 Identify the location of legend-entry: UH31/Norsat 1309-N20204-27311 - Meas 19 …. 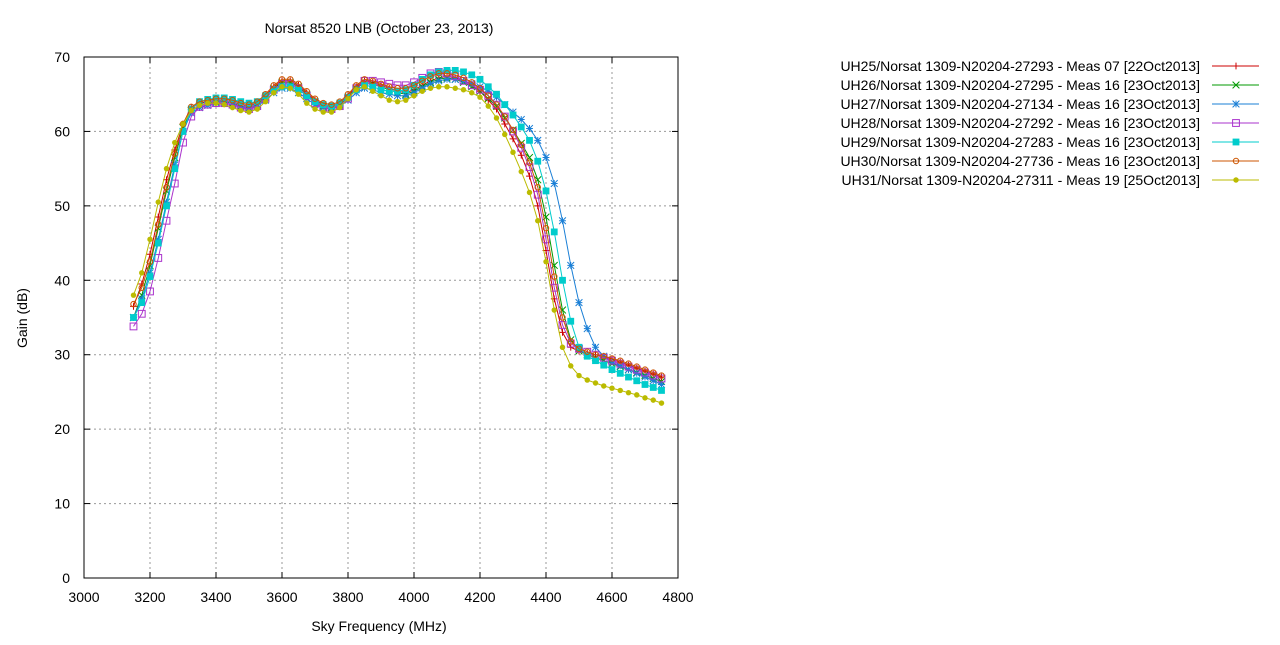
(1050, 180).